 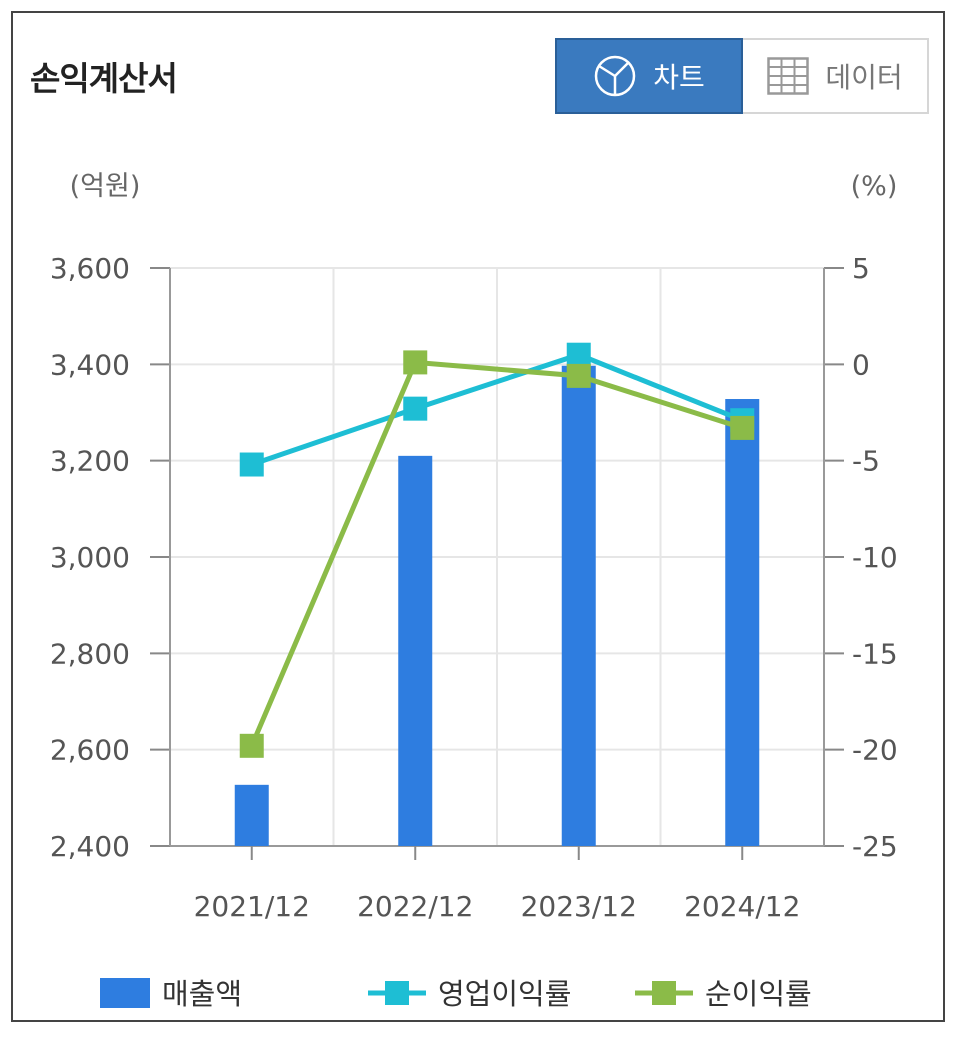 I want to click on page-title: 손익계산서, so click(x=104, y=78).